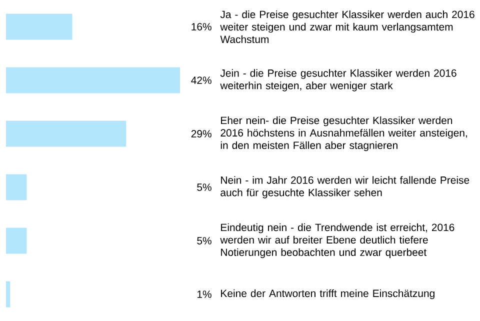  What do you see at coordinates (204, 294) in the screenshot?
I see `data-label: 1%` at bounding box center [204, 294].